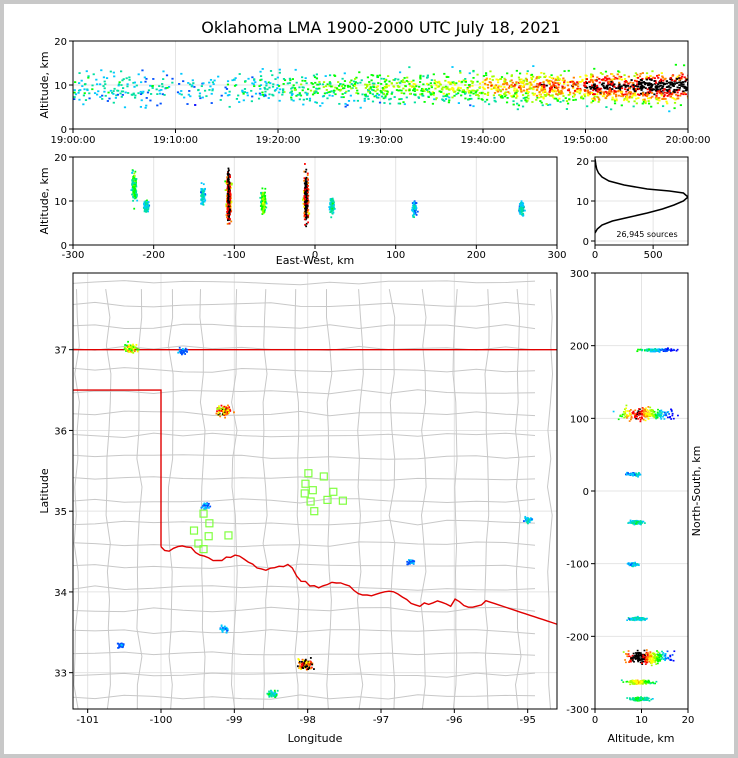  What do you see at coordinates (304, 501) in the screenshot?
I see `county-line` at bounding box center [304, 501].